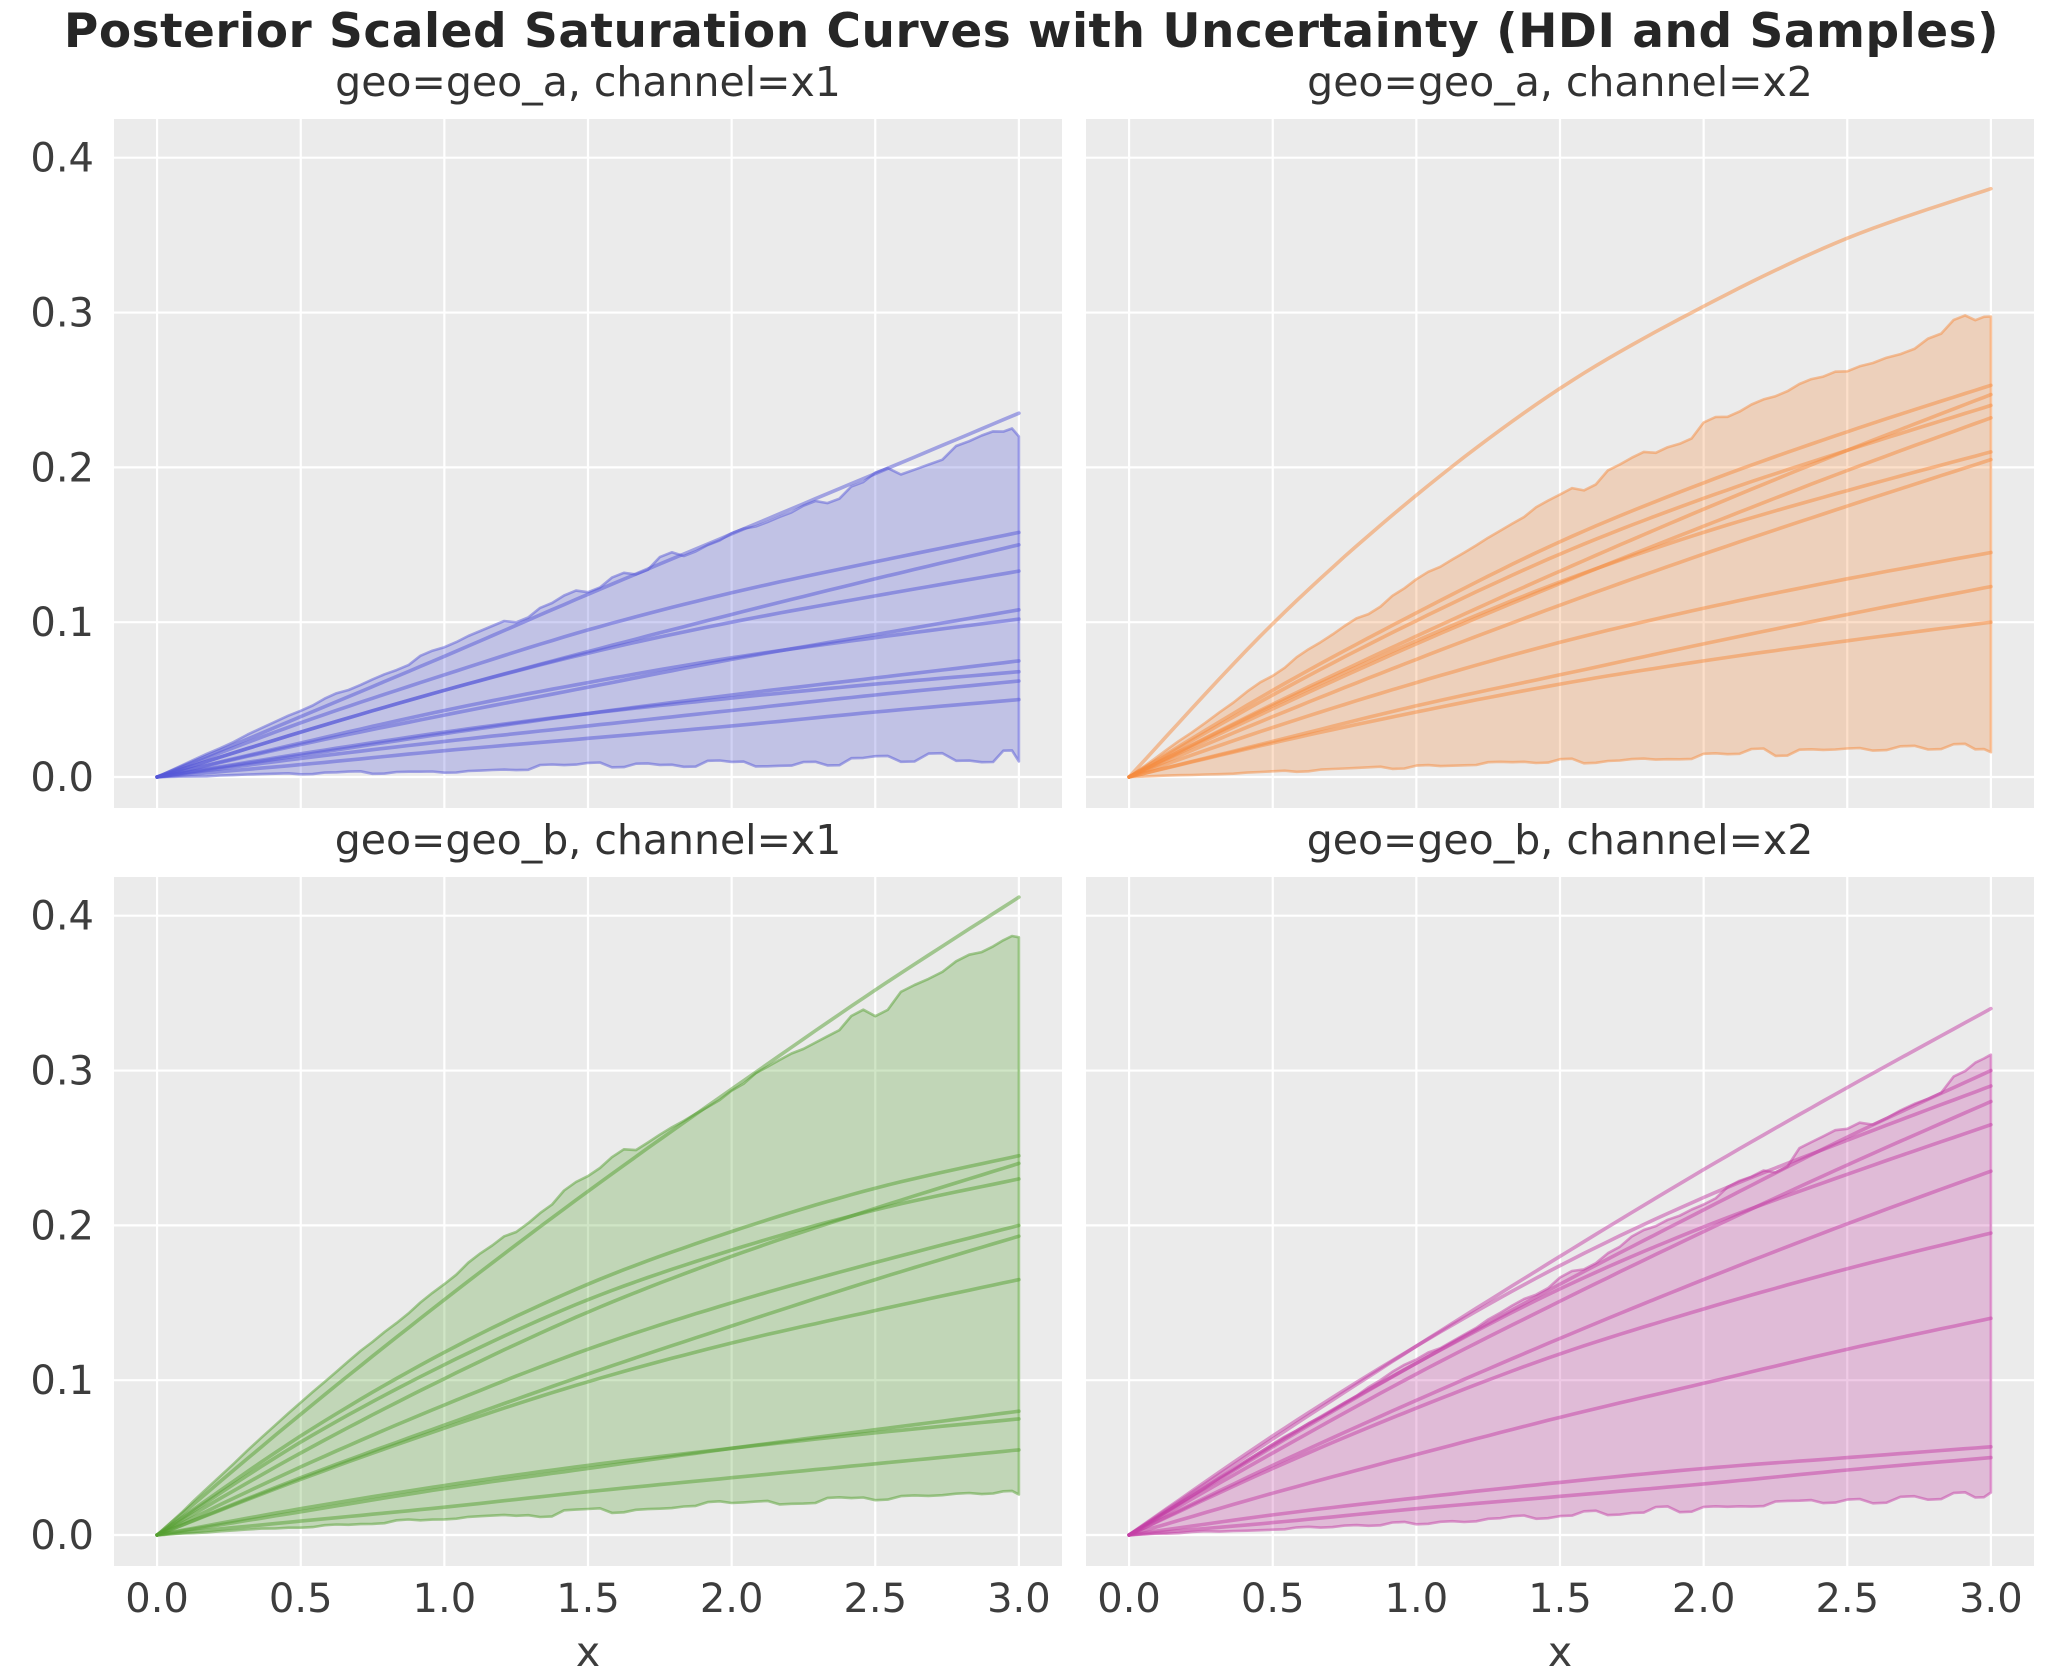 The image size is (2063, 1679). What do you see at coordinates (1560, 840) in the screenshot?
I see `panel-title-geo-b-x2: geo=geo_b, channel=x2` at bounding box center [1560, 840].